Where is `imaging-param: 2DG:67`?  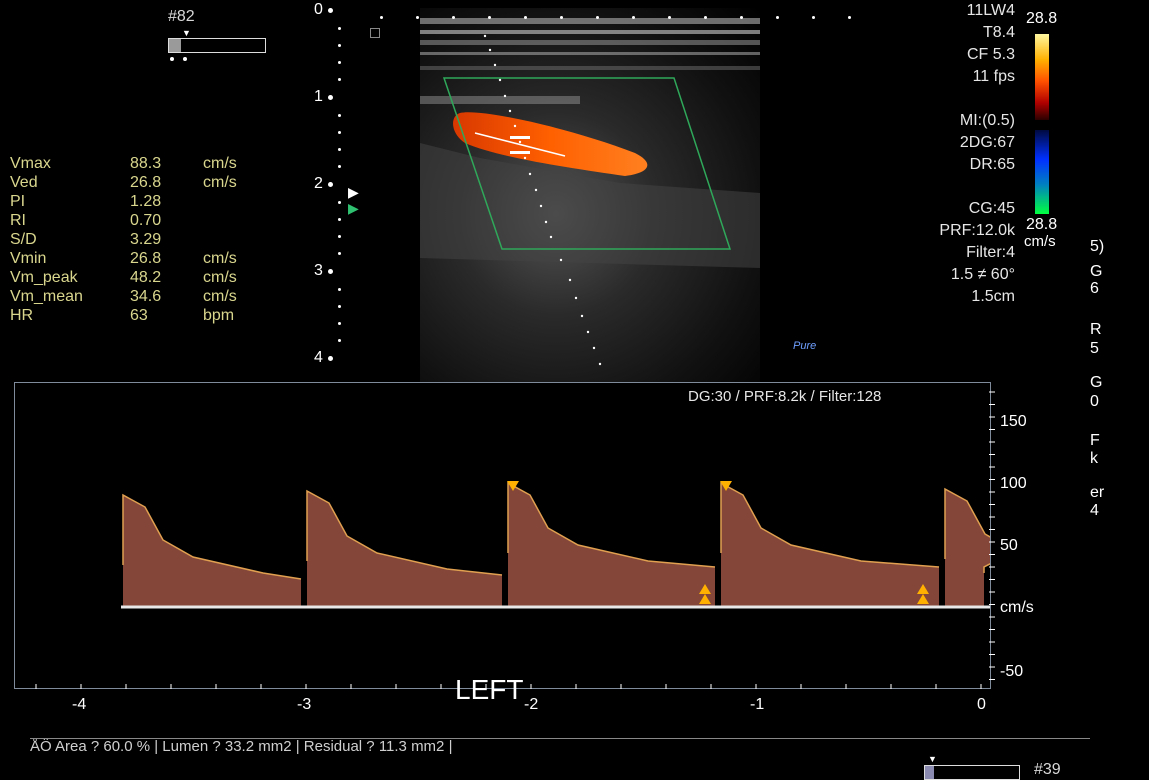
imaging-param: 2DG:67 is located at coordinates (987, 142).